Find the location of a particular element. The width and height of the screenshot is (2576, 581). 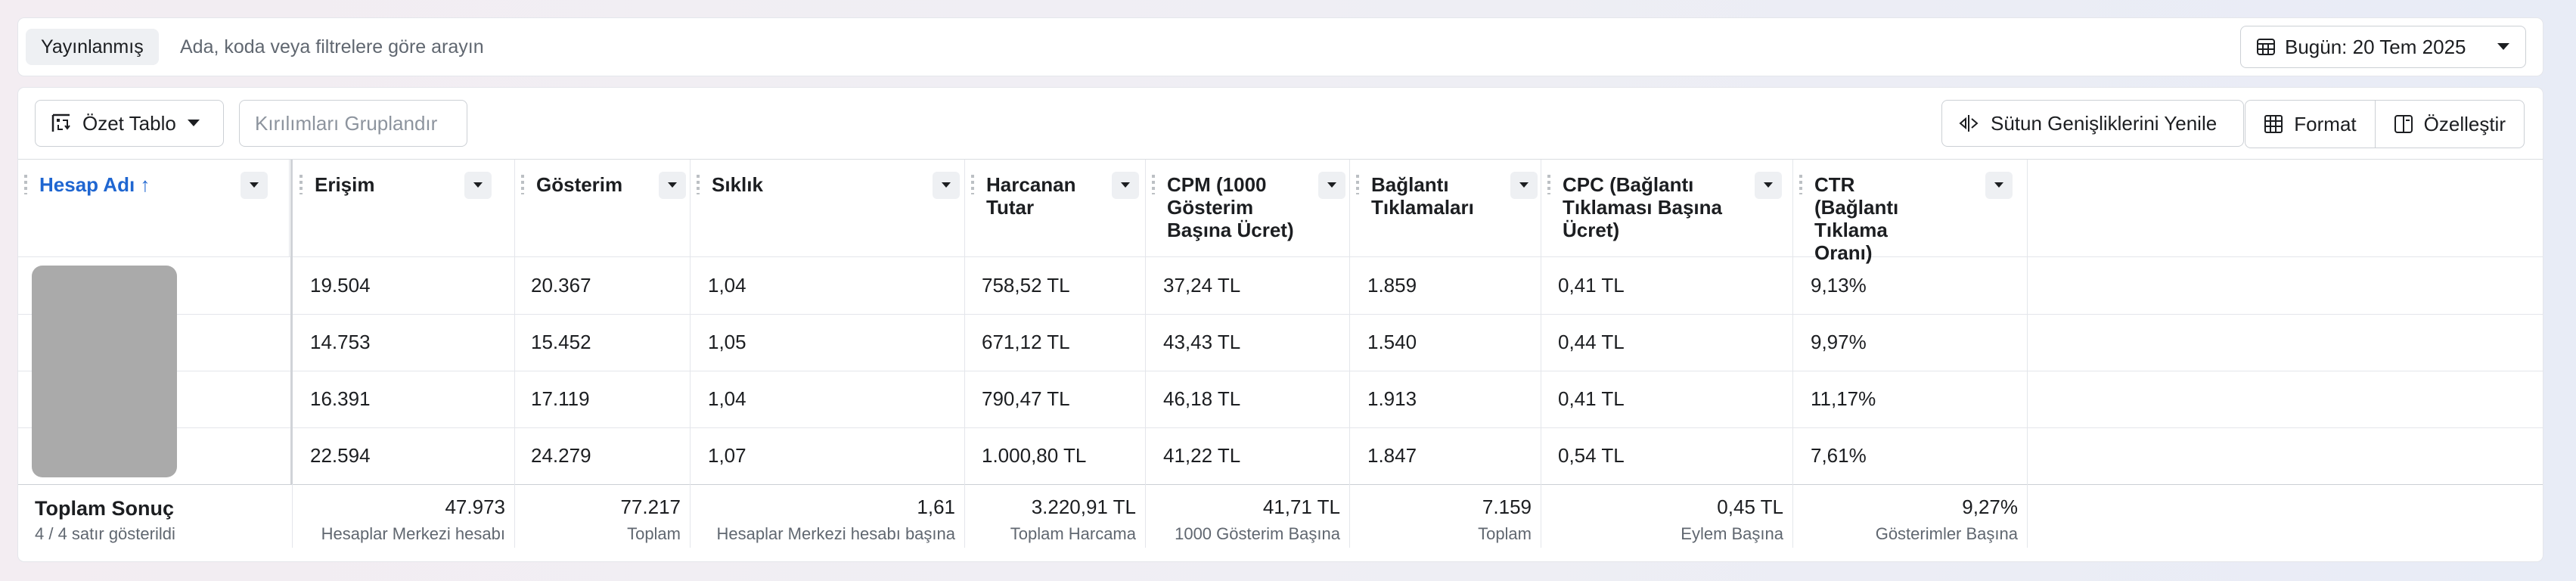

account-avatar is located at coordinates (104, 371).